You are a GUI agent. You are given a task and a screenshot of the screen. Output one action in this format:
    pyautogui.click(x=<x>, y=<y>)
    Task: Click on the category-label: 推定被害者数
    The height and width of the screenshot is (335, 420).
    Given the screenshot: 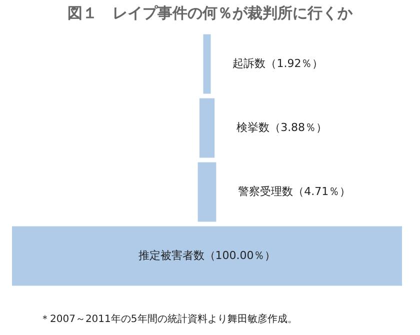 What is the action you would take?
    pyautogui.click(x=171, y=255)
    